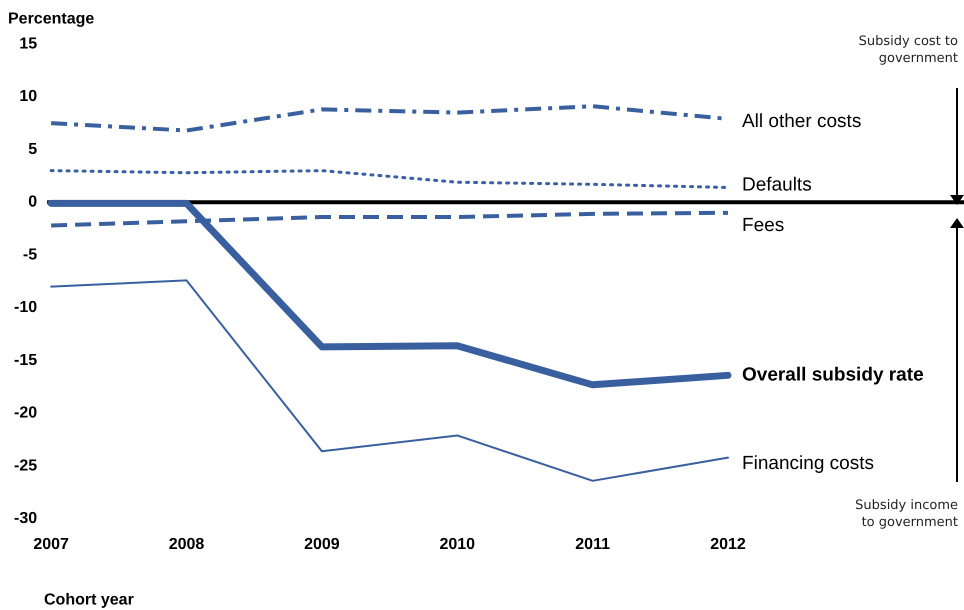 This screenshot has height=610, width=964. I want to click on x-tick-label: 2007, so click(51, 544).